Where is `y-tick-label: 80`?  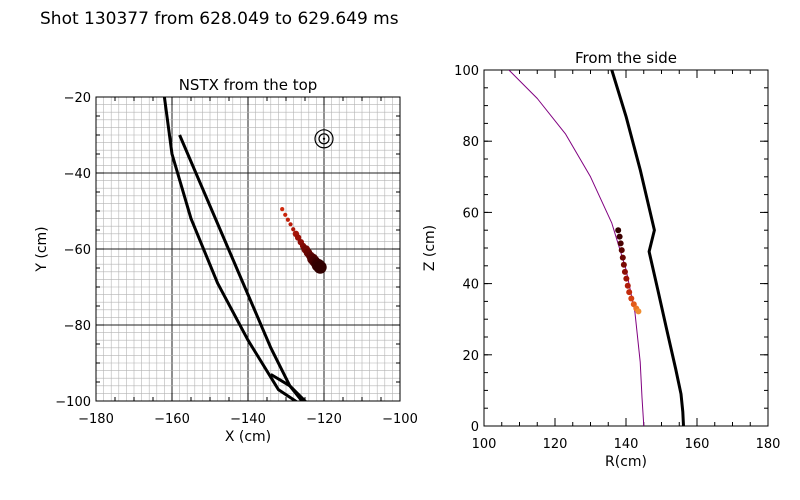 y-tick-label: 80 is located at coordinates (470, 142).